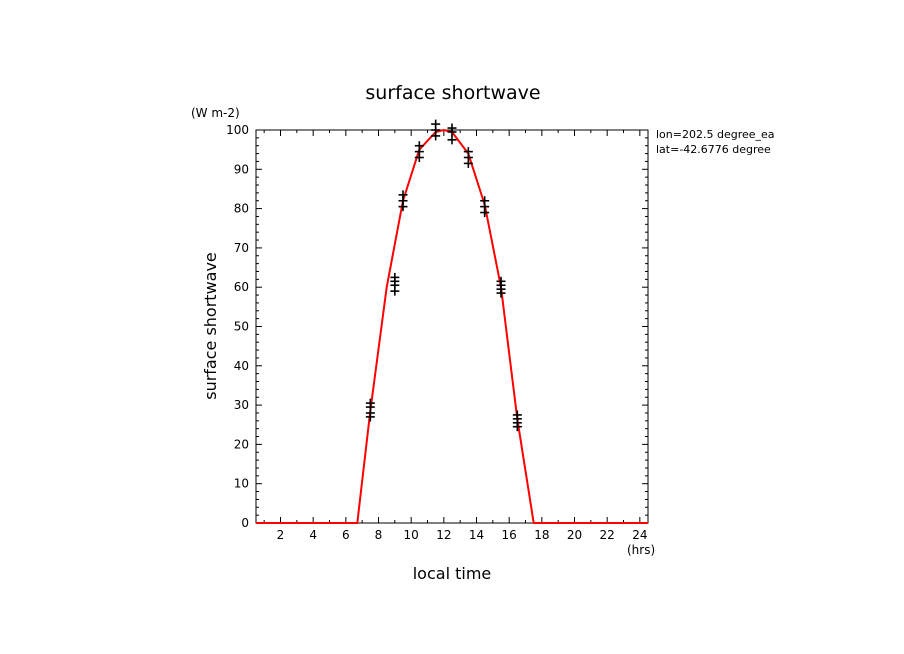 The width and height of the screenshot is (904, 654). What do you see at coordinates (476, 535) in the screenshot?
I see `x-tick-label: 14` at bounding box center [476, 535].